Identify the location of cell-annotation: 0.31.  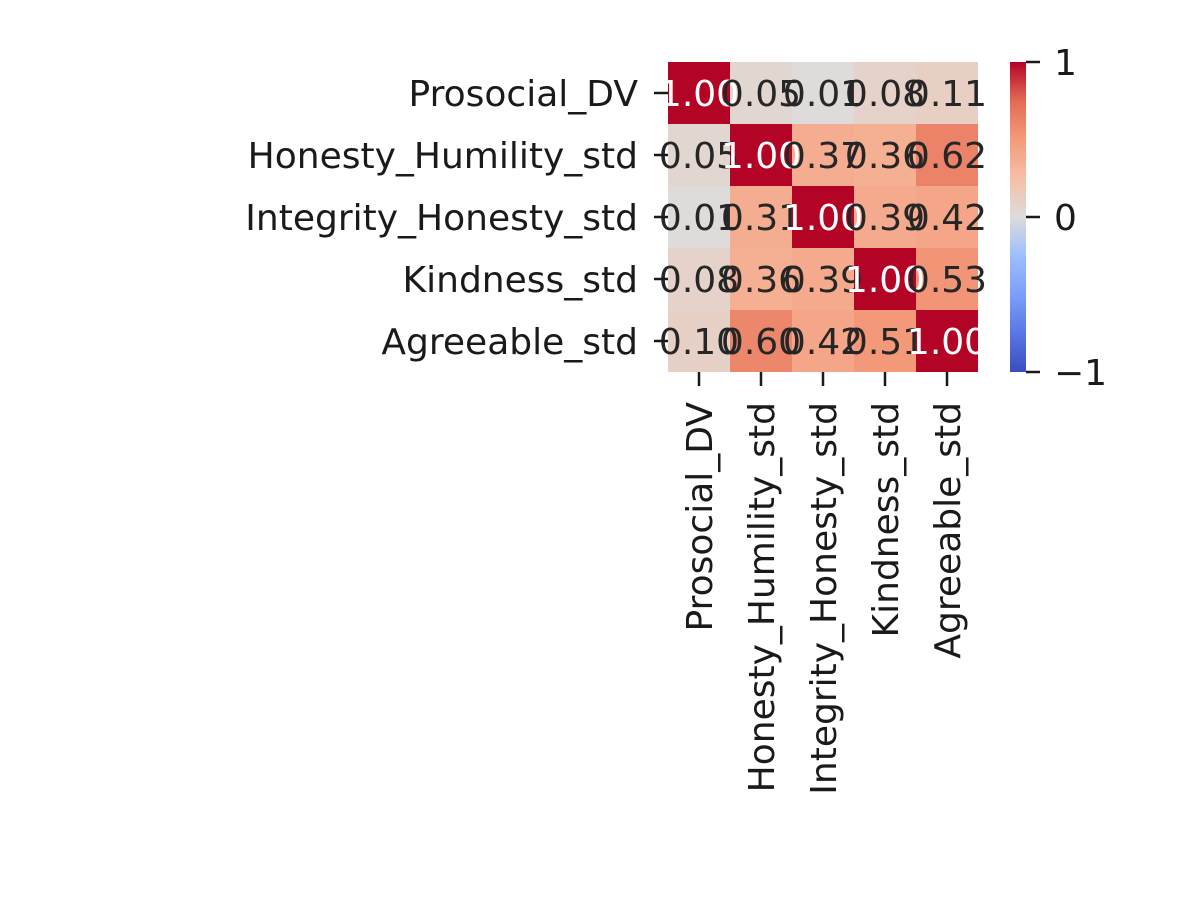
(761, 218).